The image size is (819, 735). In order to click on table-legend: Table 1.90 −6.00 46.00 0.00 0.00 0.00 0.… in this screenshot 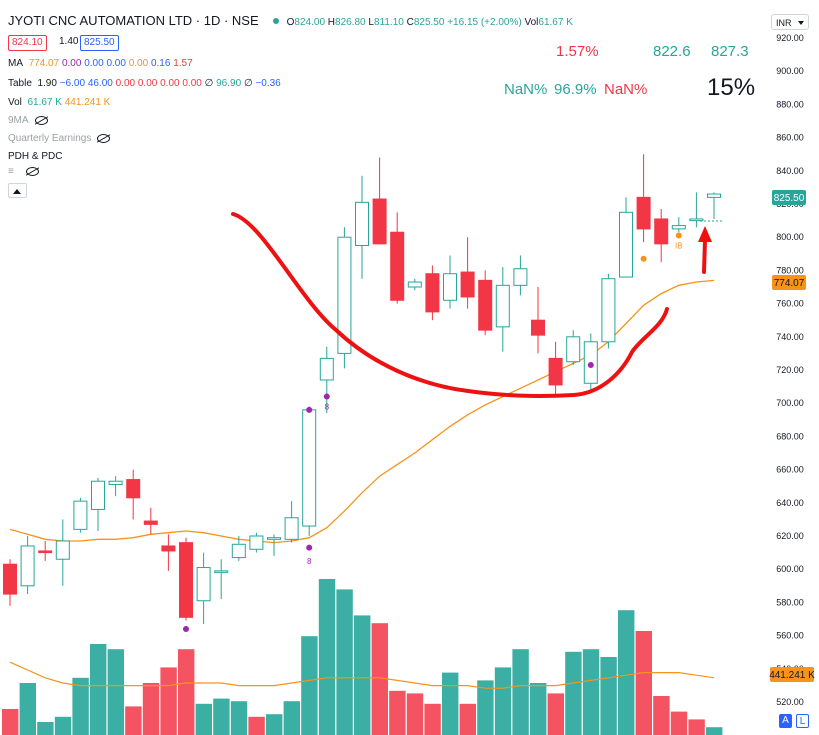, I will do `click(144, 83)`.